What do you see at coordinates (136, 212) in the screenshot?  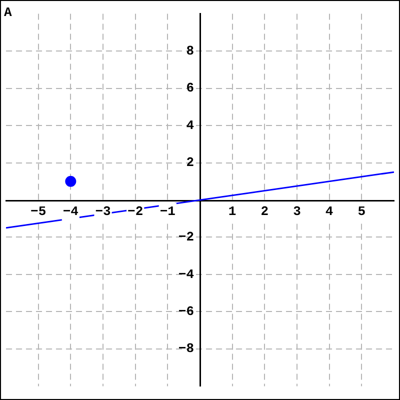 I see `x-tick-label: −2` at bounding box center [136, 212].